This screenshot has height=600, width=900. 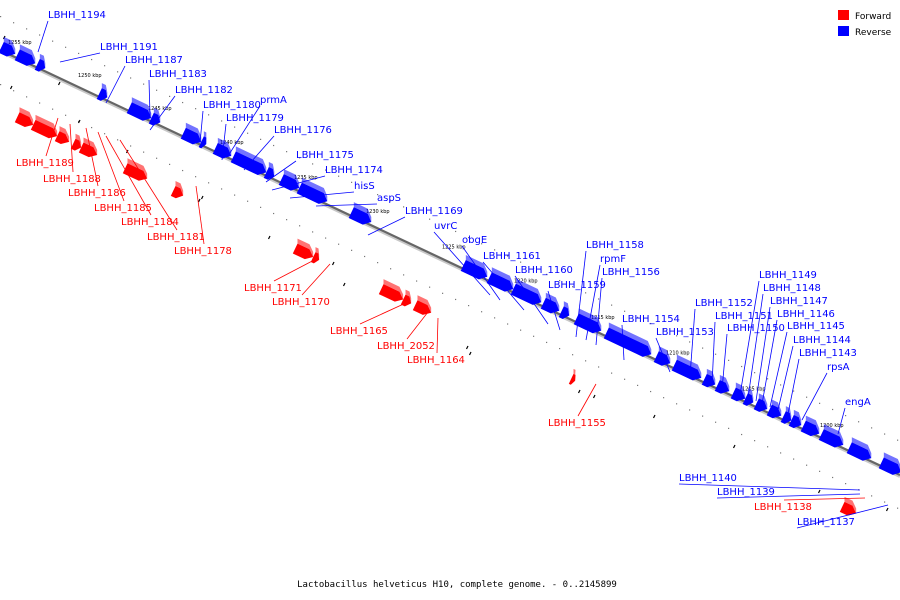 I want to click on tick-label: 1240 kbp, so click(x=232, y=143).